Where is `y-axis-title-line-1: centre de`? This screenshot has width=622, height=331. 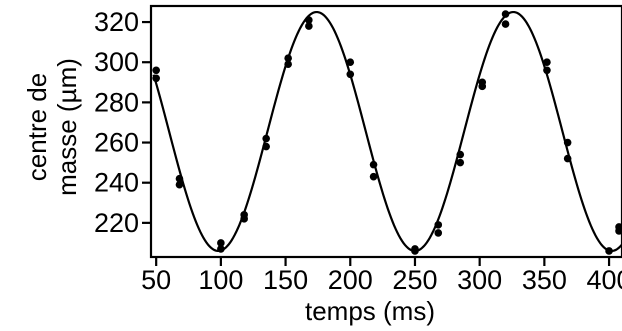
y-axis-title-line-1: centre de is located at coordinates (37, 127).